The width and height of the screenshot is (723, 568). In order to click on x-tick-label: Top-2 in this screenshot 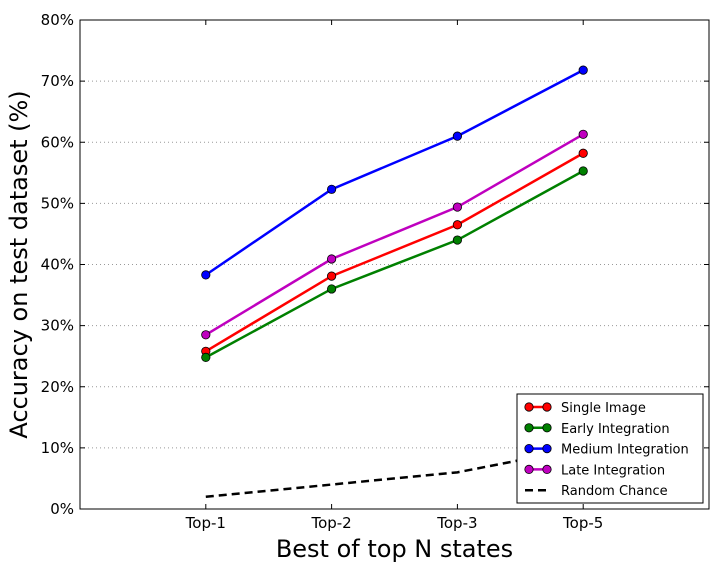, I will do `click(330, 523)`.